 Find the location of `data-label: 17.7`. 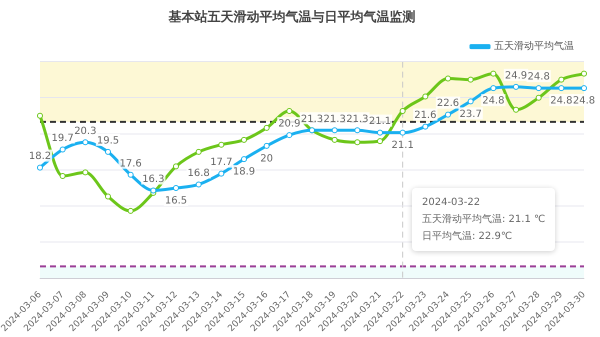

data-label: 17.7 is located at coordinates (221, 162).